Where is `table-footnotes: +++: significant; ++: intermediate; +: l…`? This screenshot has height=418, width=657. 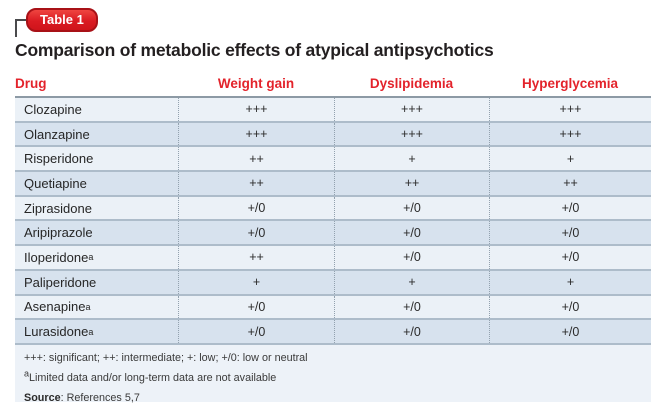 table-footnotes: +++: significant; ++: intermediate; +: l… is located at coordinates (333, 374).